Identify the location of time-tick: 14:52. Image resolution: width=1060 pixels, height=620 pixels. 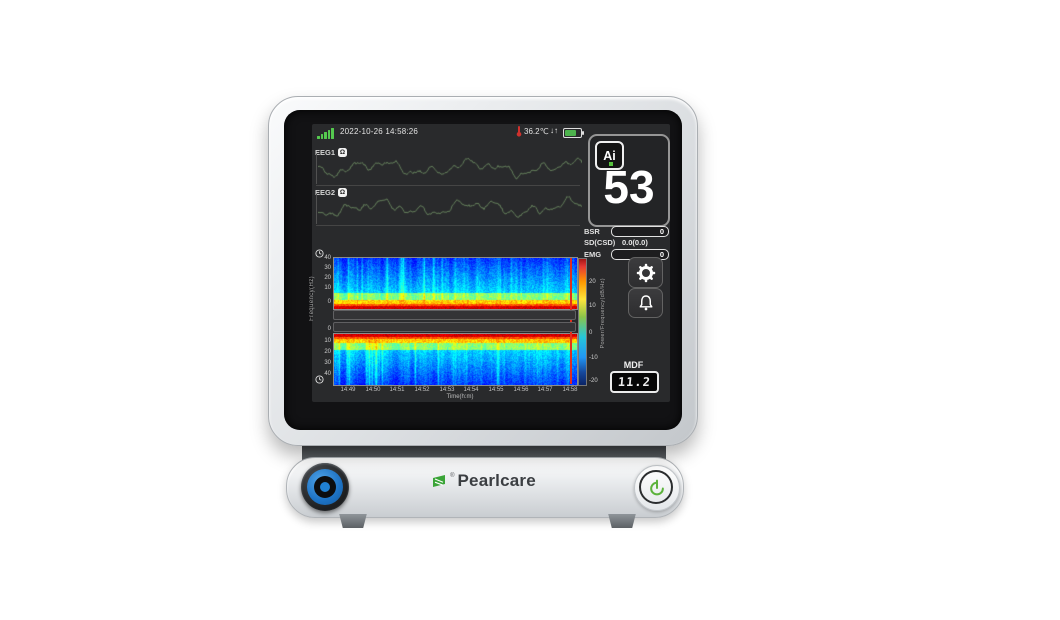
(422, 390).